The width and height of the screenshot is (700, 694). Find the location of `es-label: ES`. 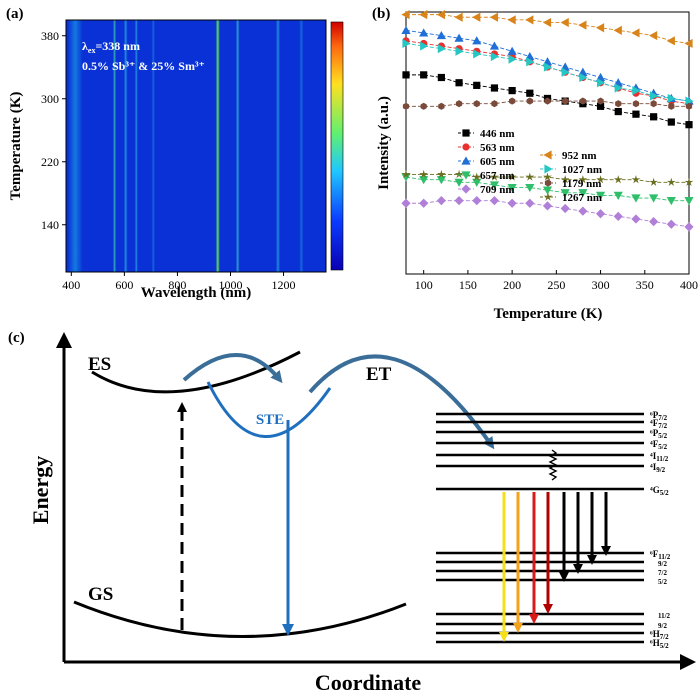

es-label: ES is located at coordinates (99, 364).